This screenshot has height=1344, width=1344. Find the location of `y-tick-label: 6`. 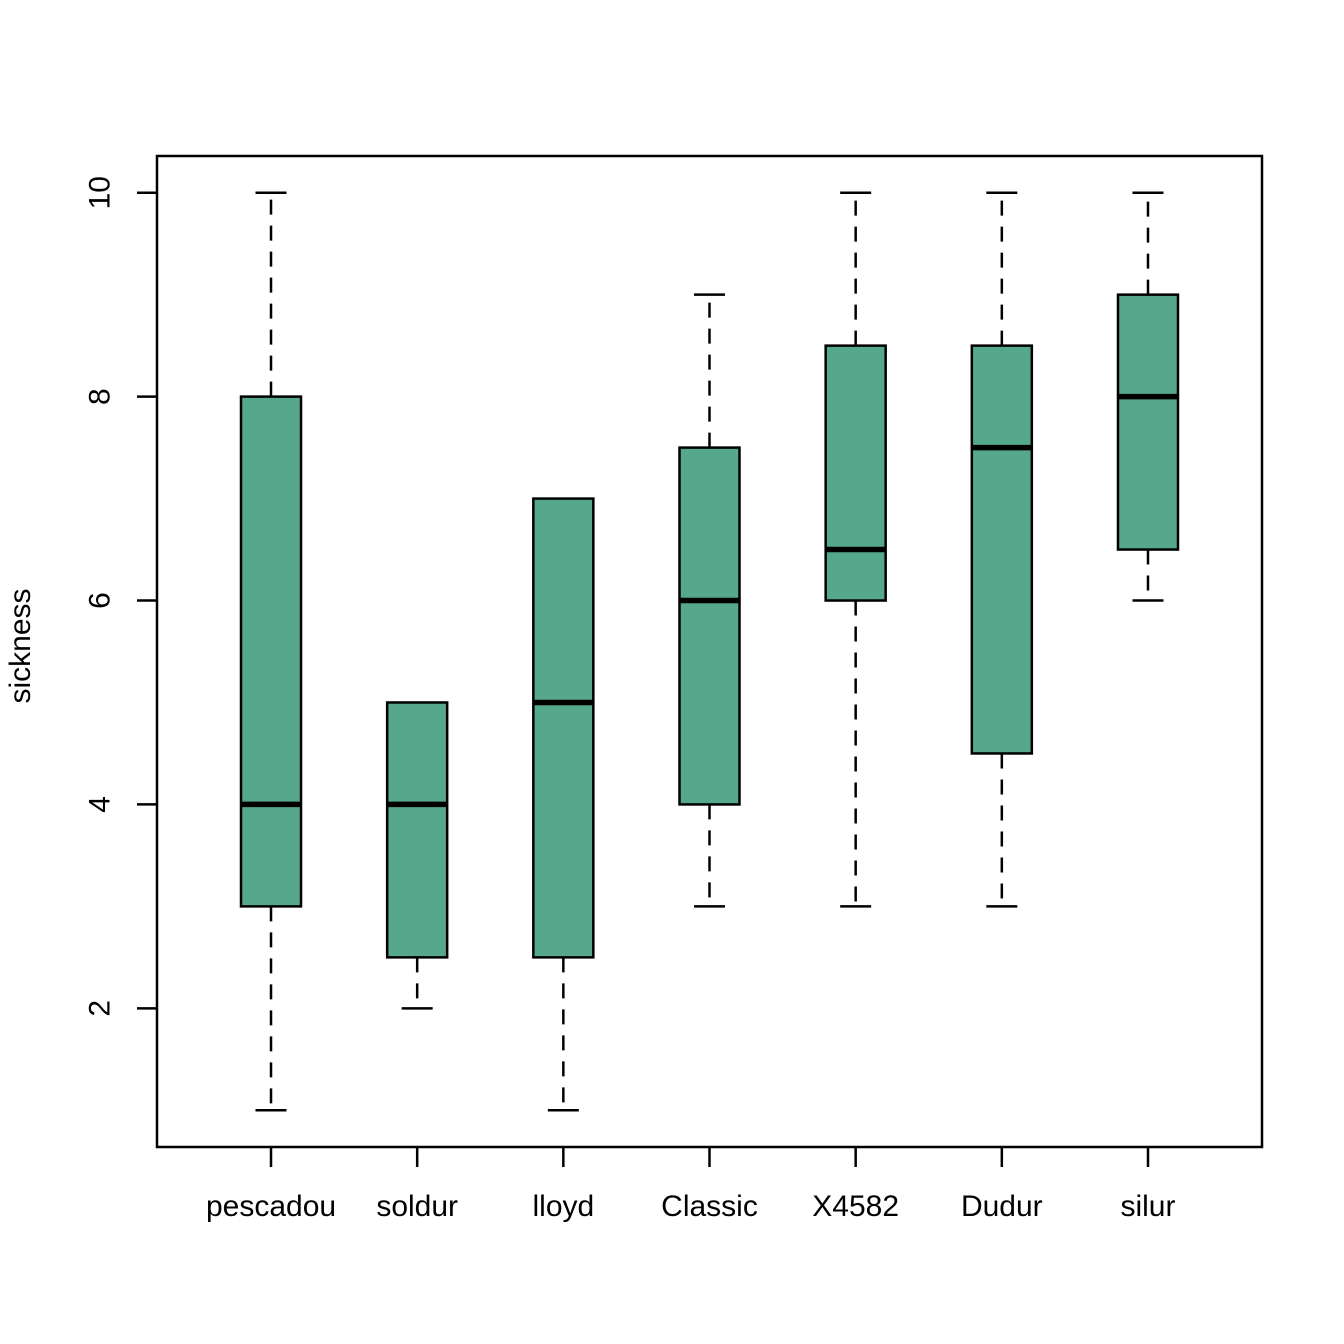

y-tick-label: 6 is located at coordinates (100, 600).